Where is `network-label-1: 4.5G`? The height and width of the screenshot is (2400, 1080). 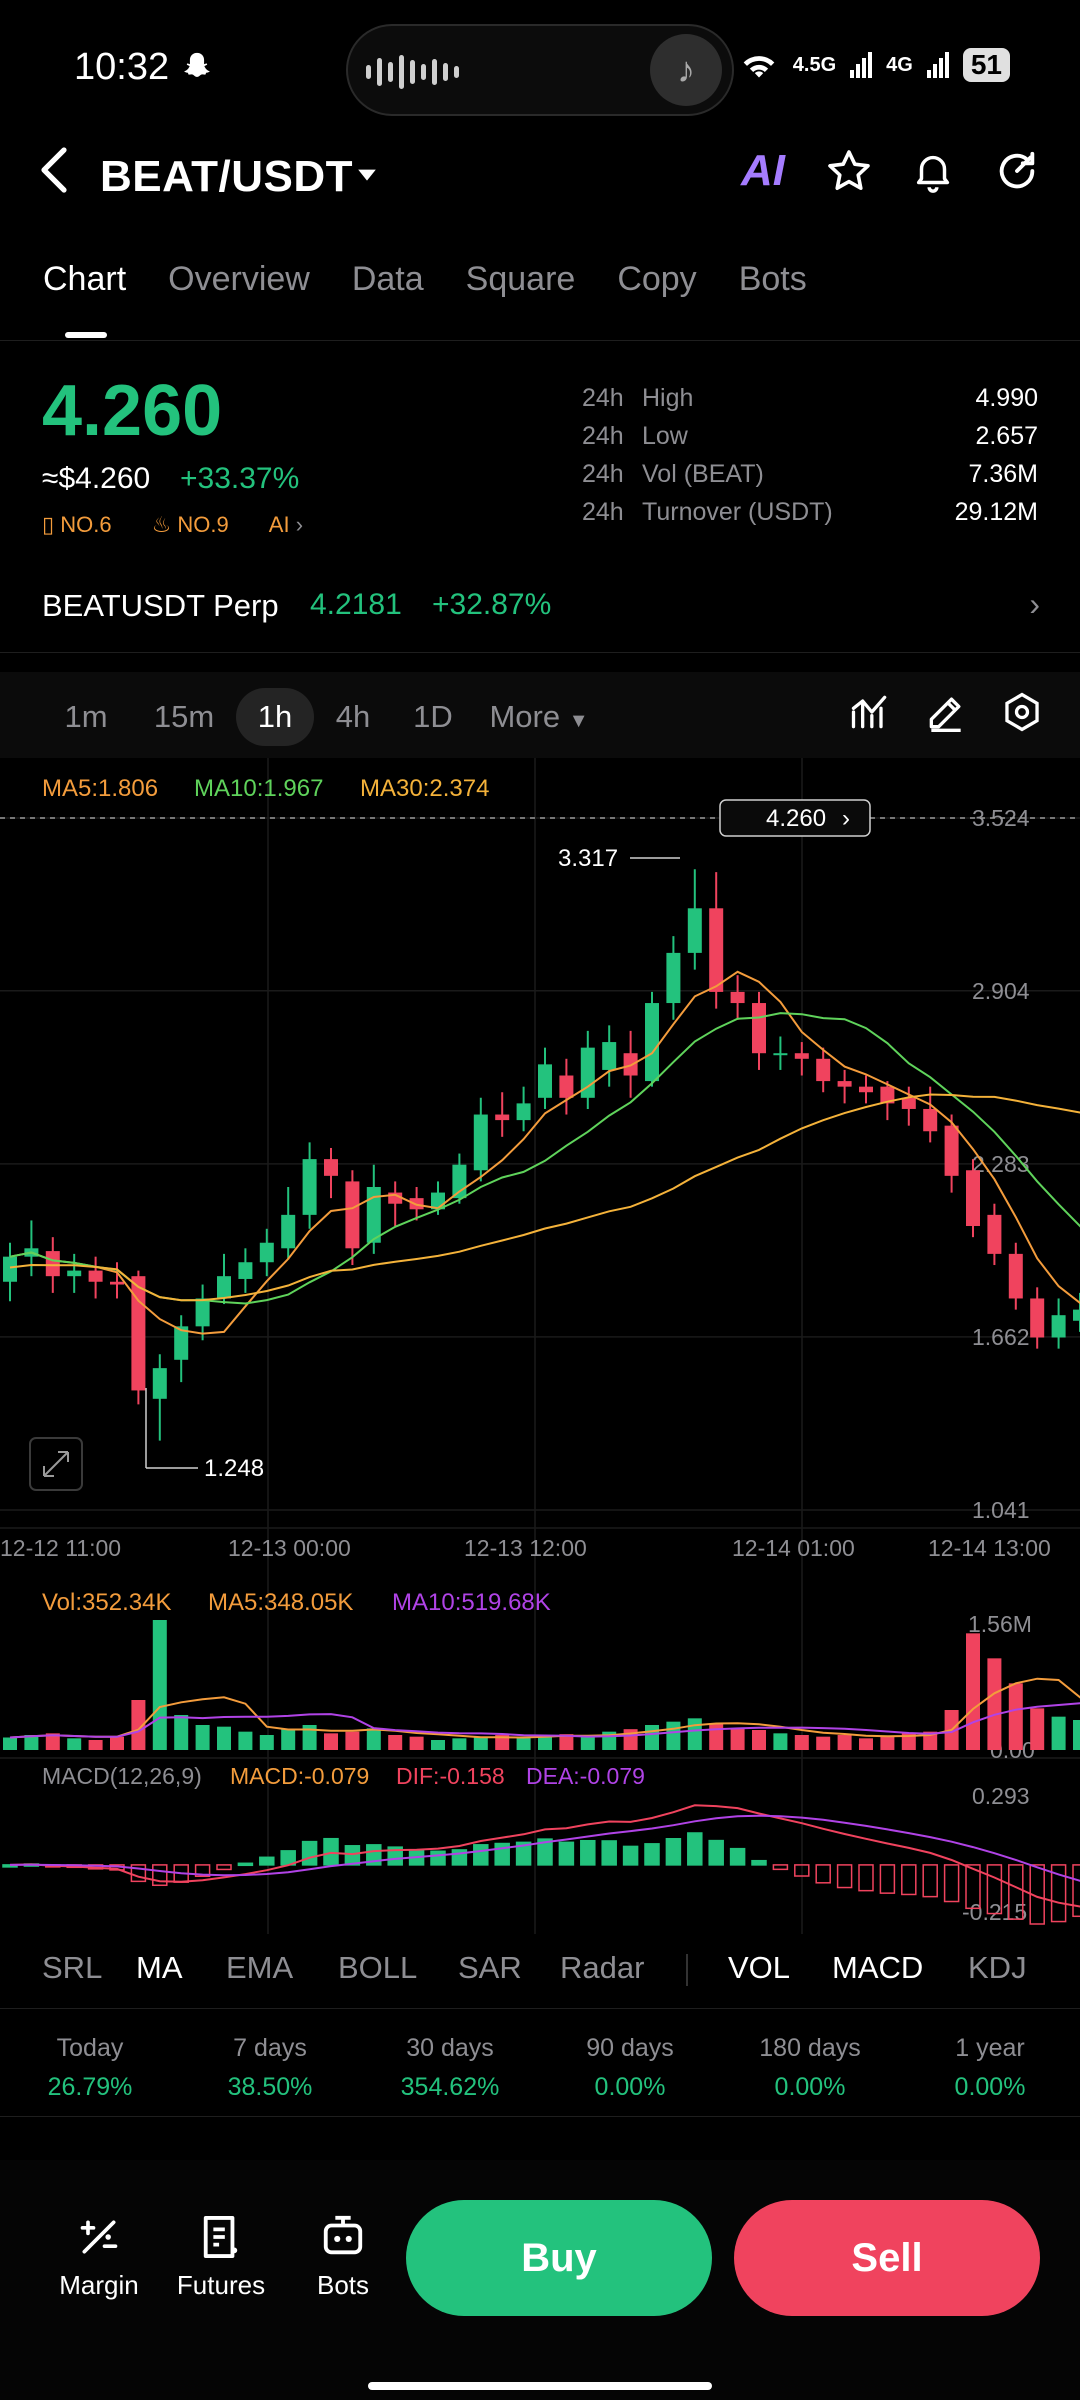
network-label-1: 4.5G is located at coordinates (814, 64).